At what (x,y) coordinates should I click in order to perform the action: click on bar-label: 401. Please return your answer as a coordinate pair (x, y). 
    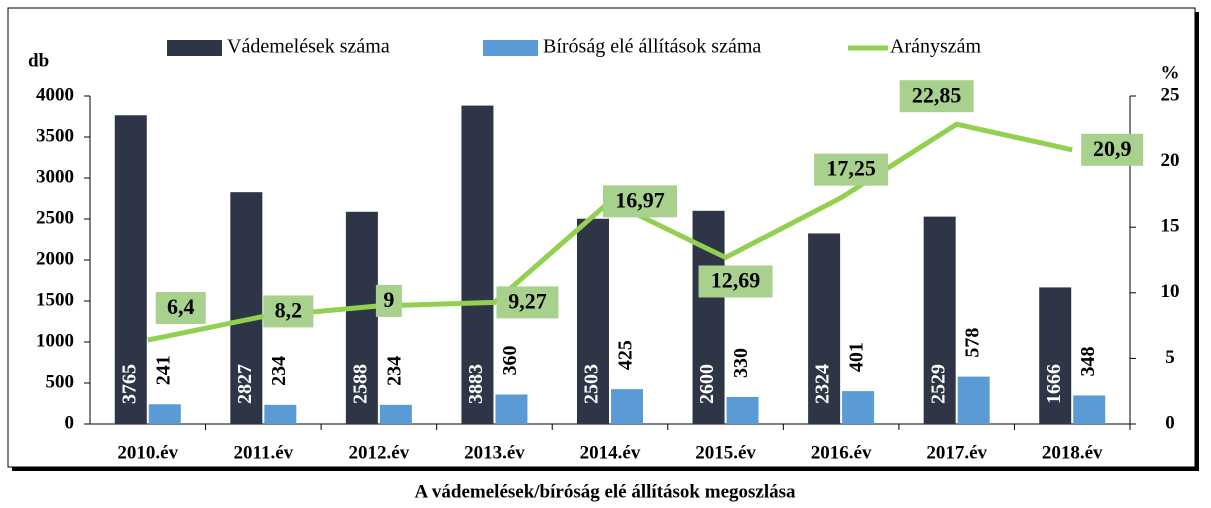
    Looking at the image, I should click on (857, 357).